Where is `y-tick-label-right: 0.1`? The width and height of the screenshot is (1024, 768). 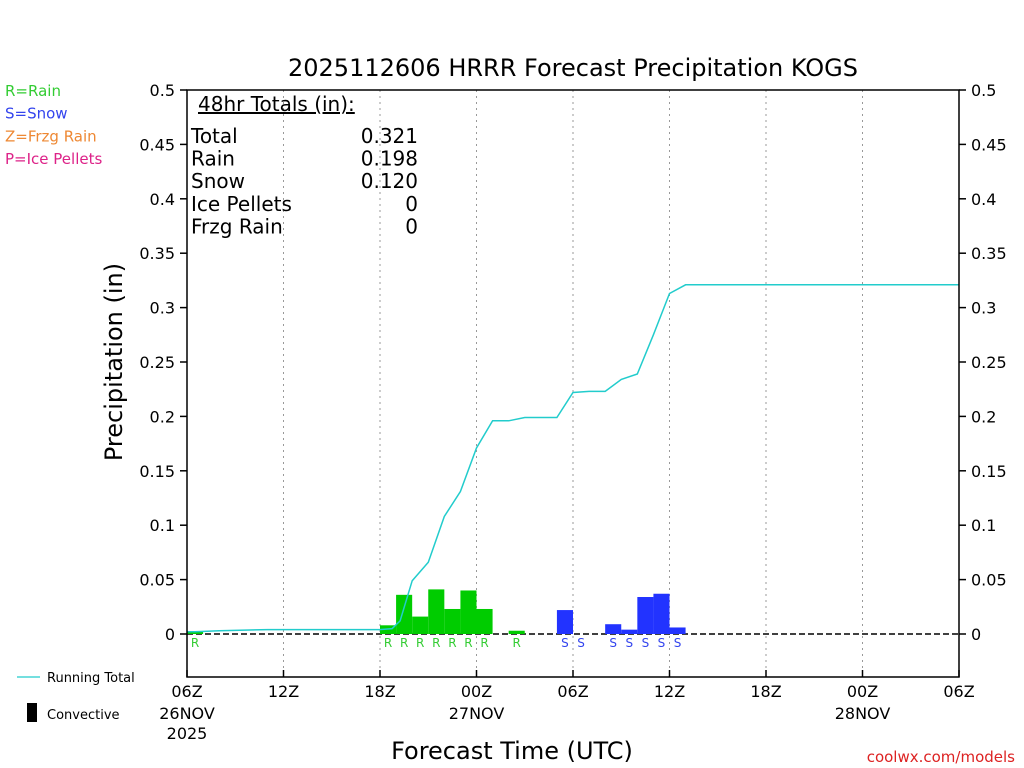
y-tick-label-right: 0.1 is located at coordinates (983, 525).